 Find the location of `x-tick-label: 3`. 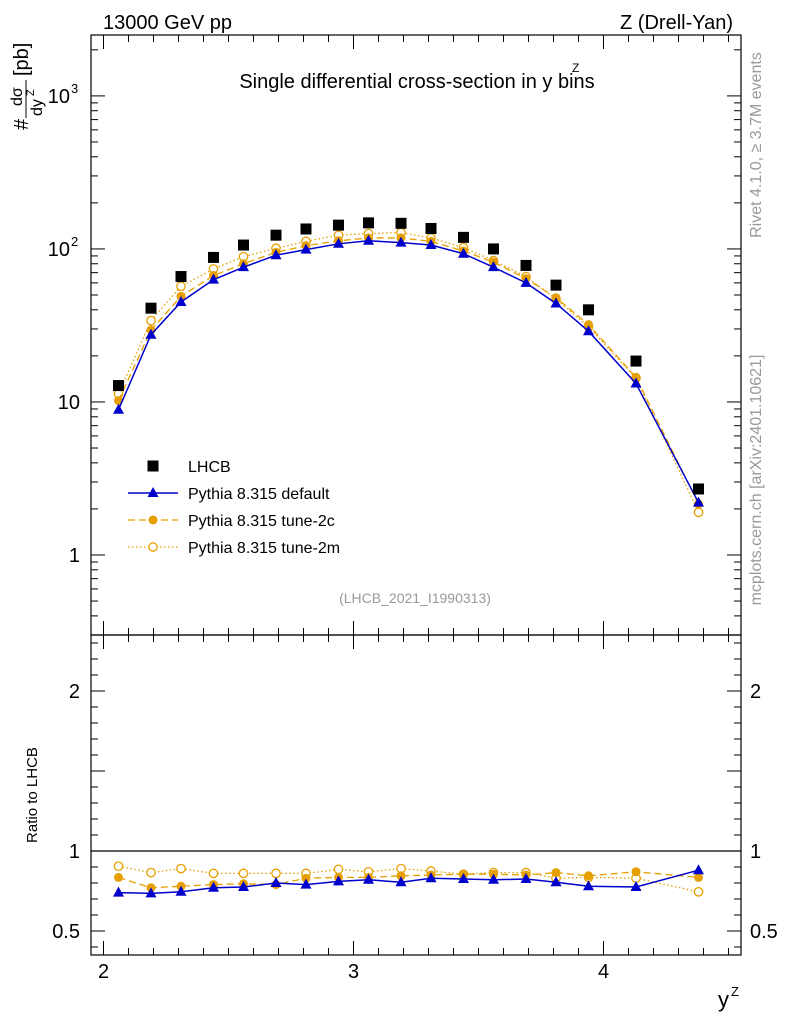

x-tick-label: 3 is located at coordinates (353, 972).